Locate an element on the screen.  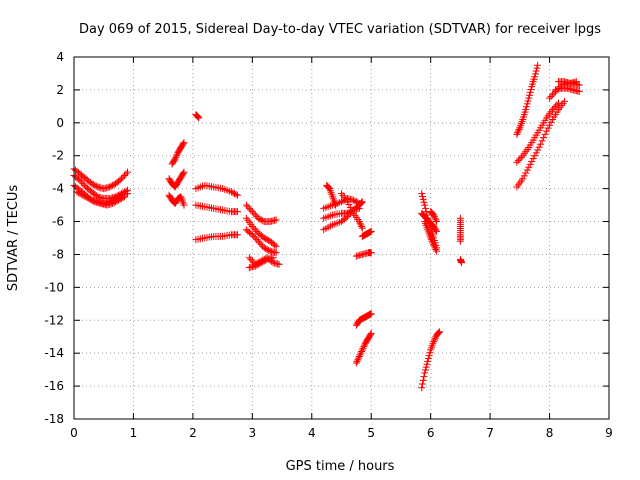
x-tick-label: 6 is located at coordinates (431, 433).